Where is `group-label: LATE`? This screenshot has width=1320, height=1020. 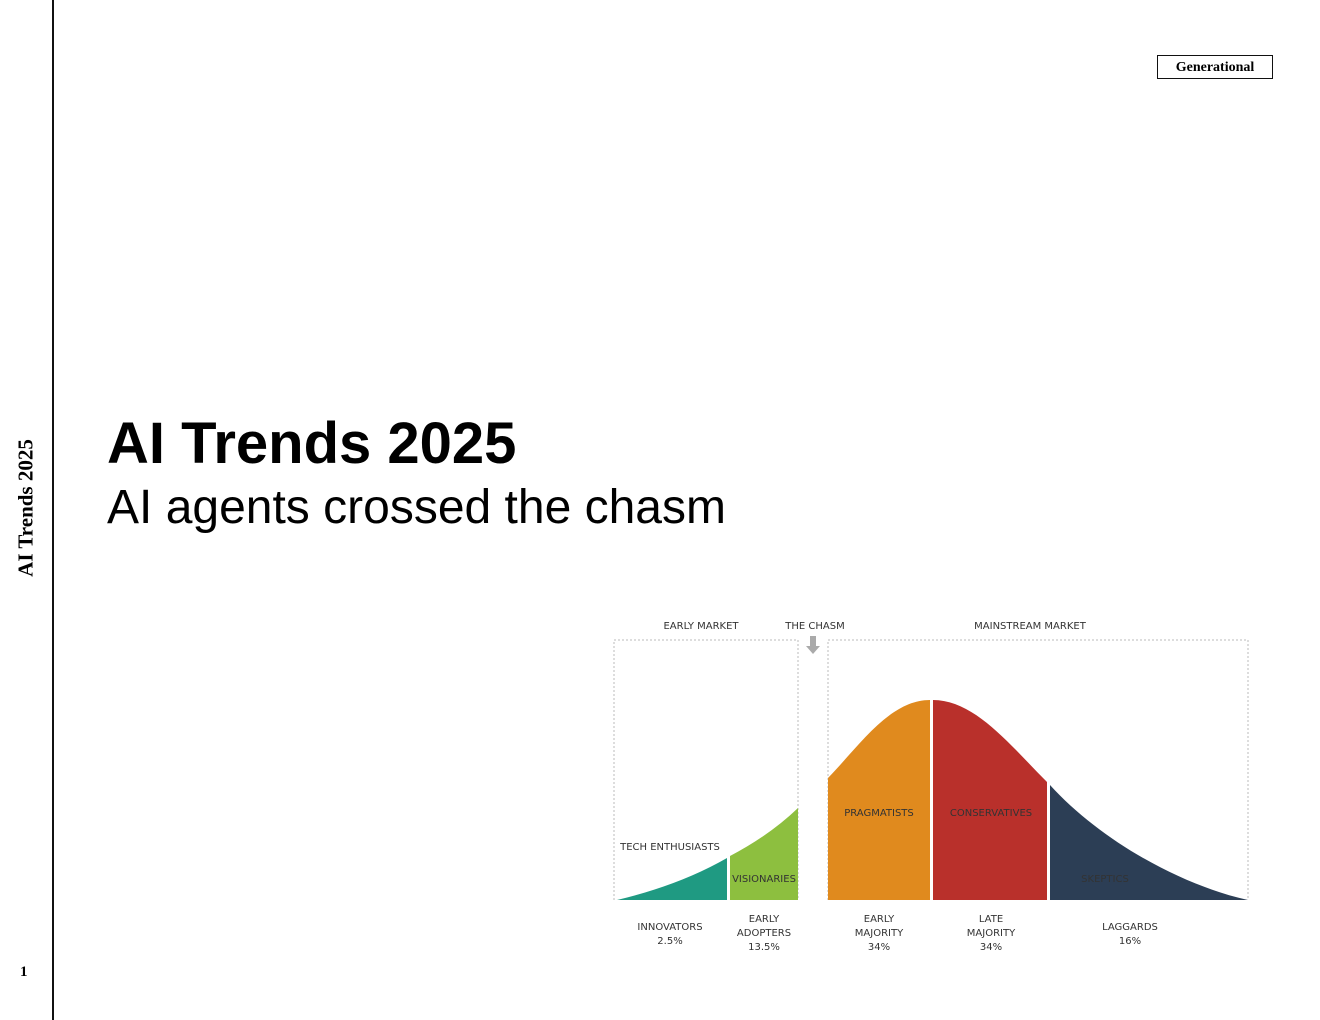
group-label: LATE is located at coordinates (991, 919).